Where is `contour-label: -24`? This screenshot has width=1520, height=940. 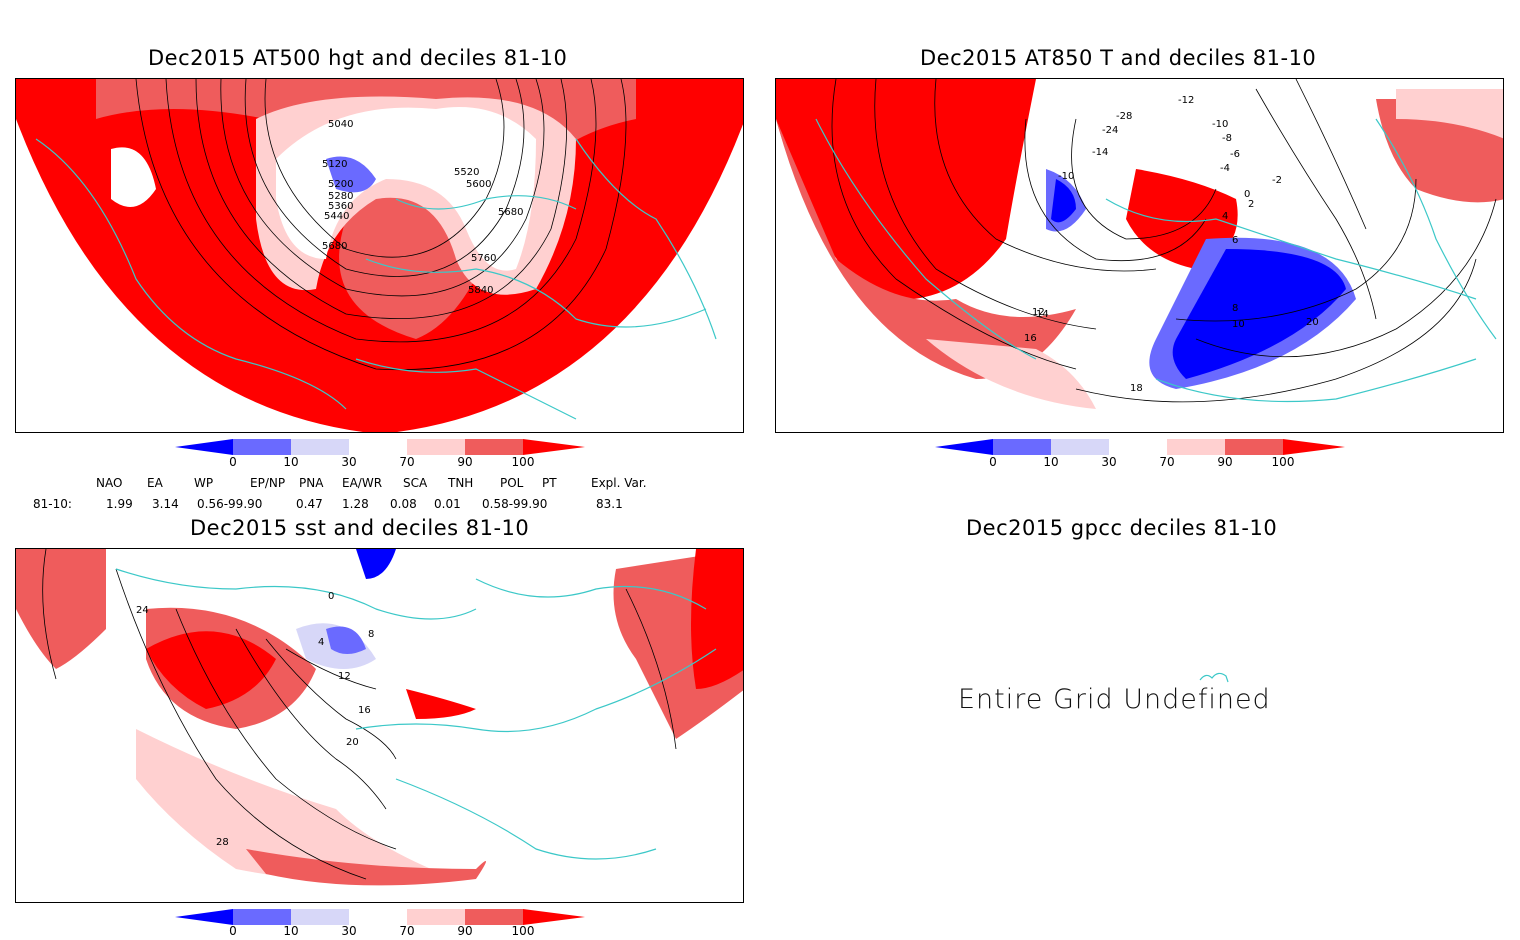
contour-label: -24 is located at coordinates (1110, 130).